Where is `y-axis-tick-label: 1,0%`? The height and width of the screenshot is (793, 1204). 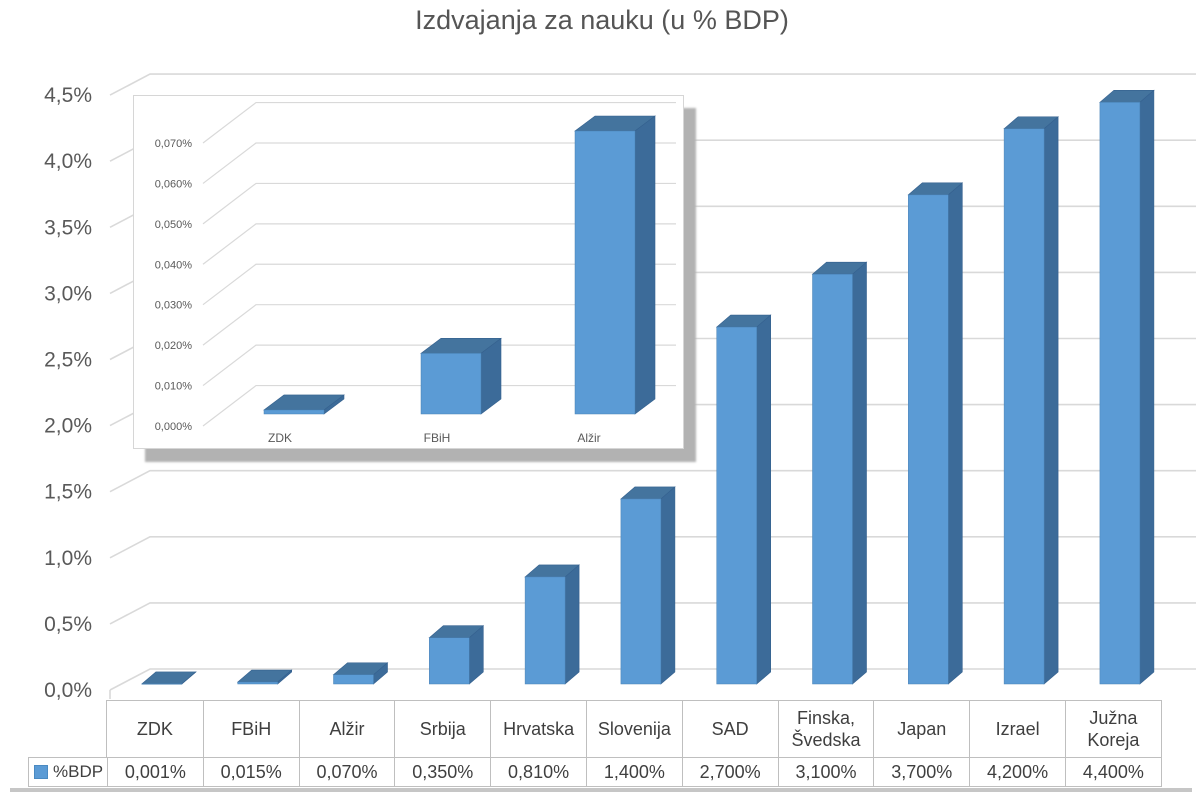 y-axis-tick-label: 1,0% is located at coordinates (68, 558).